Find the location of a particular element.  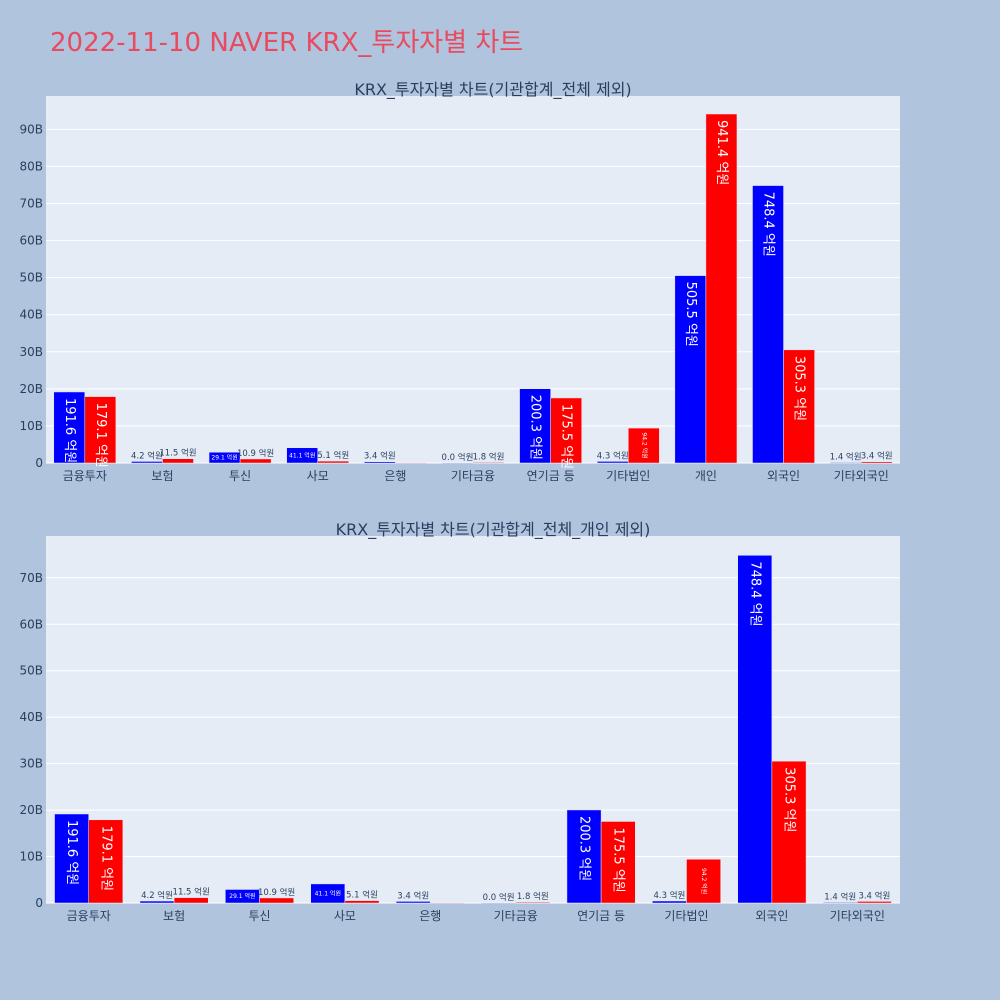

y-tick-label: 90B is located at coordinates (31, 129).